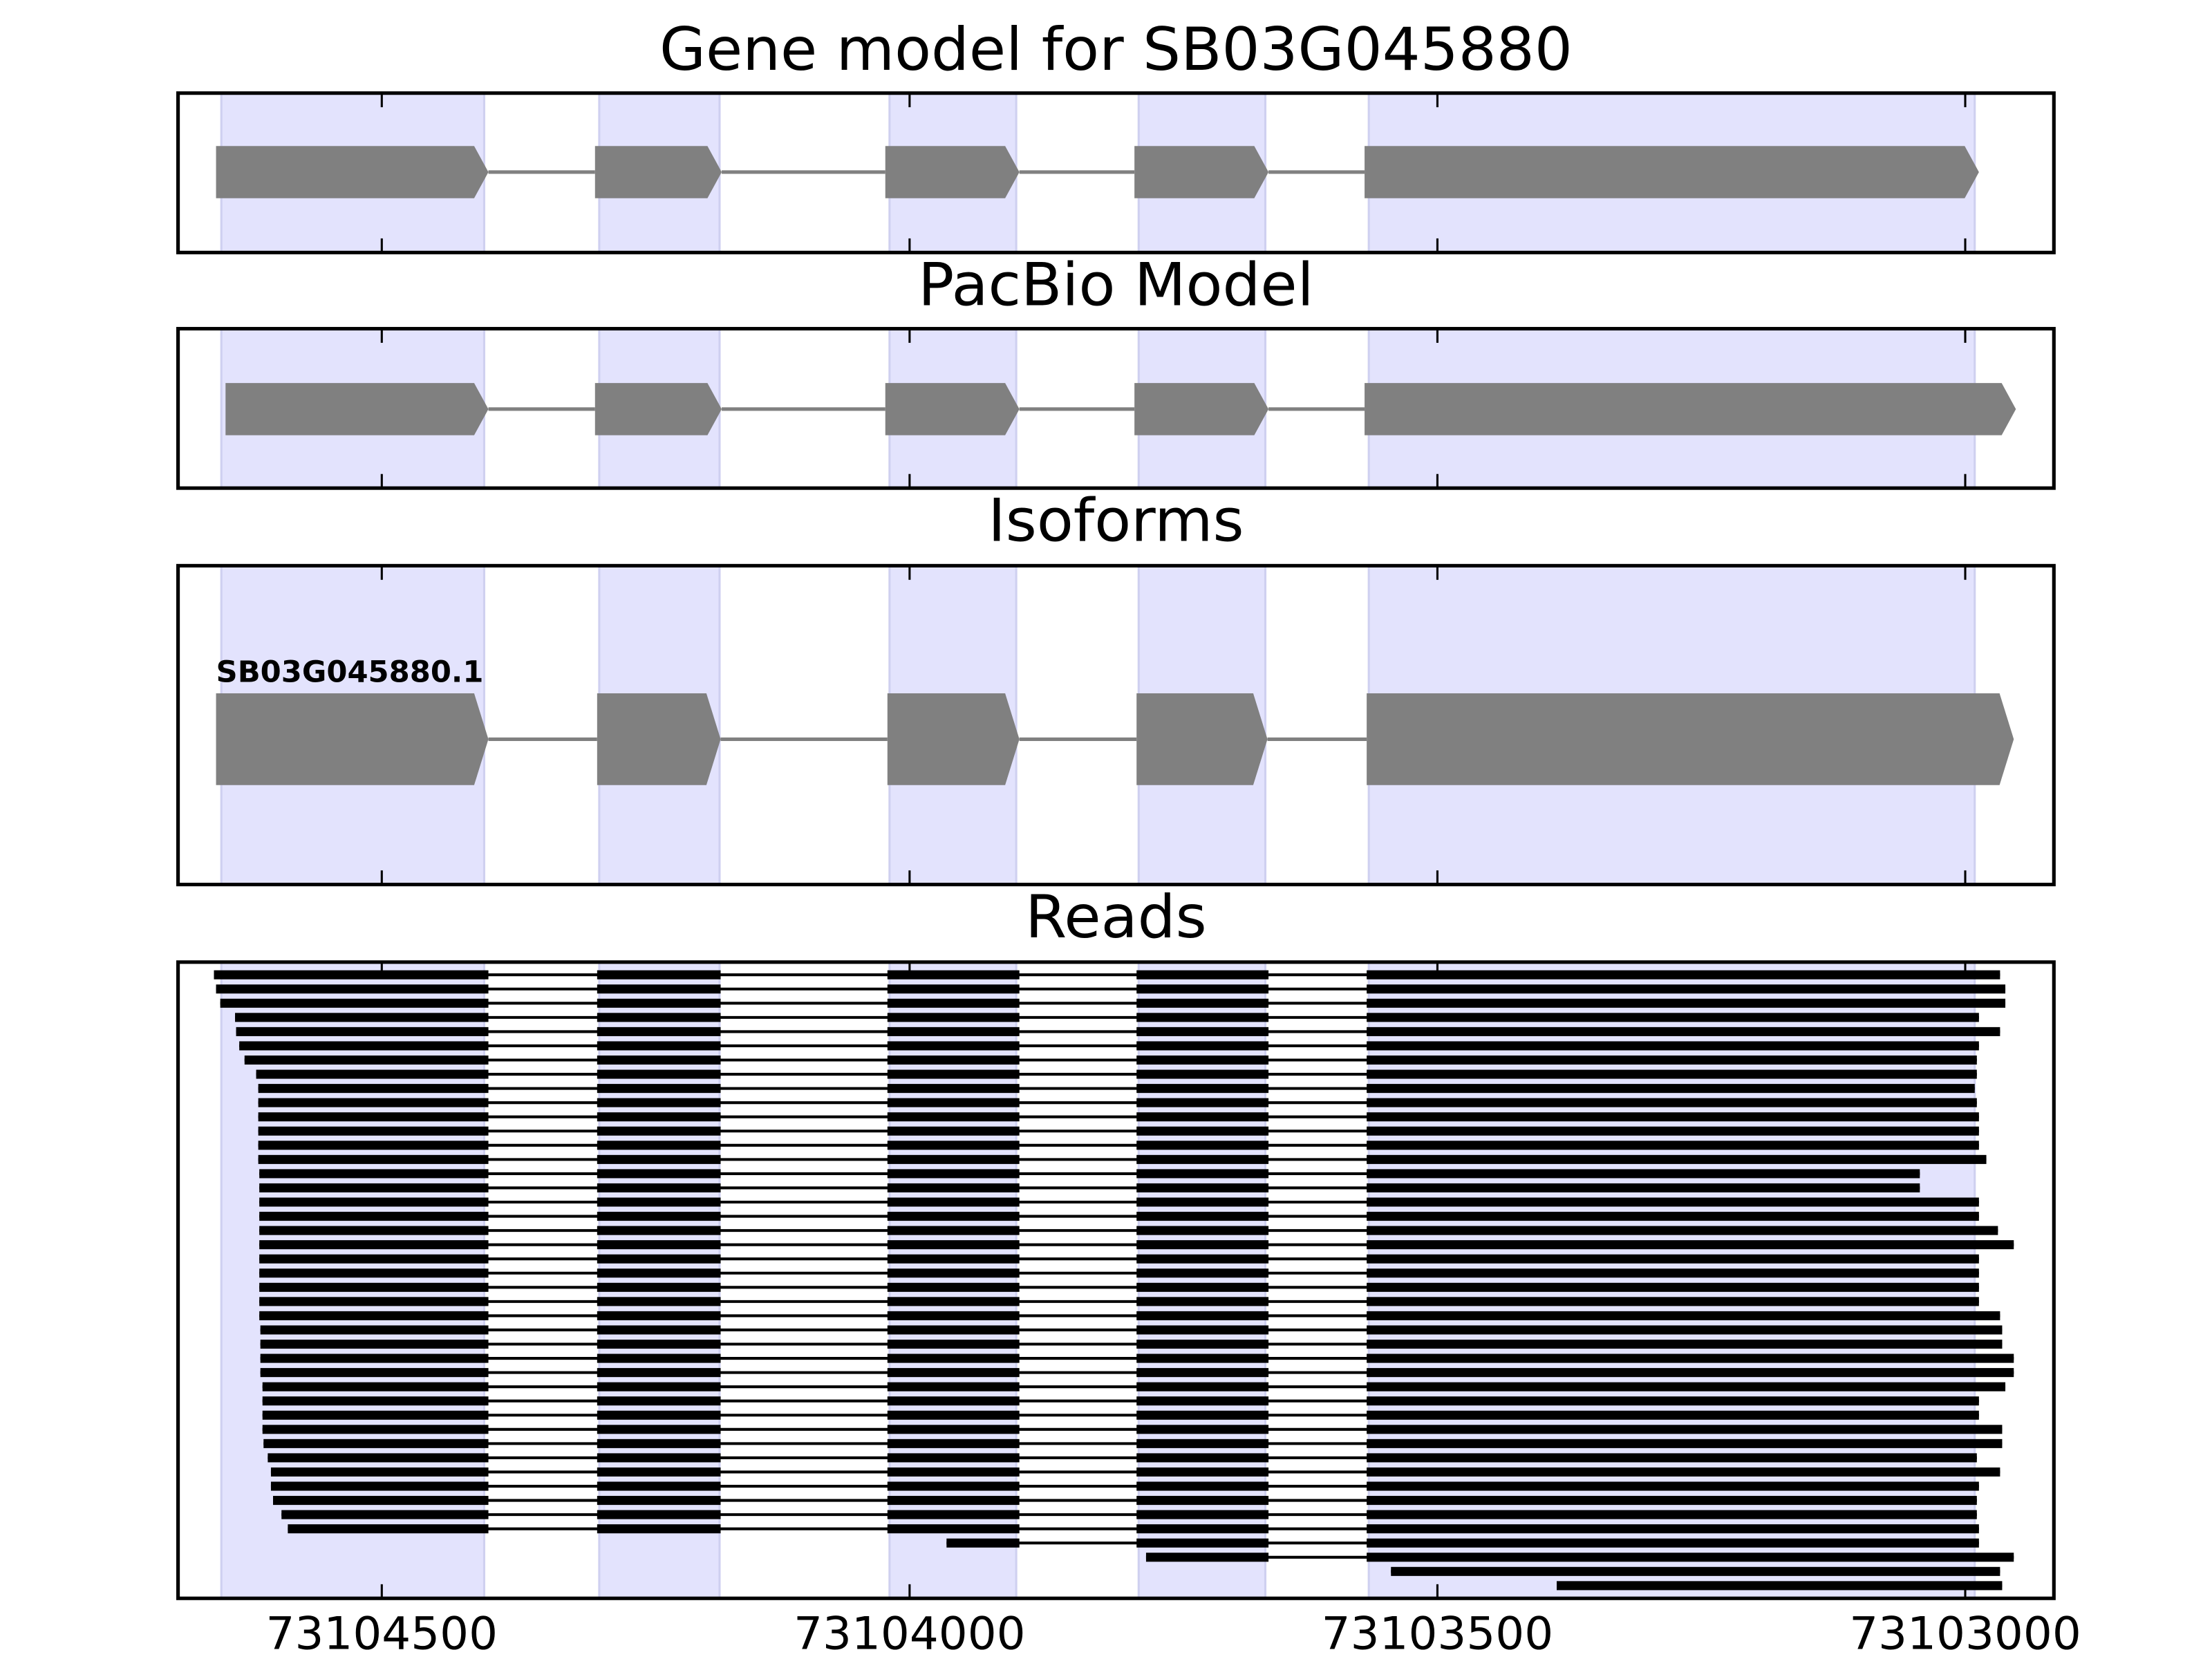  I want to click on panel-frame, so click(1116, 408).